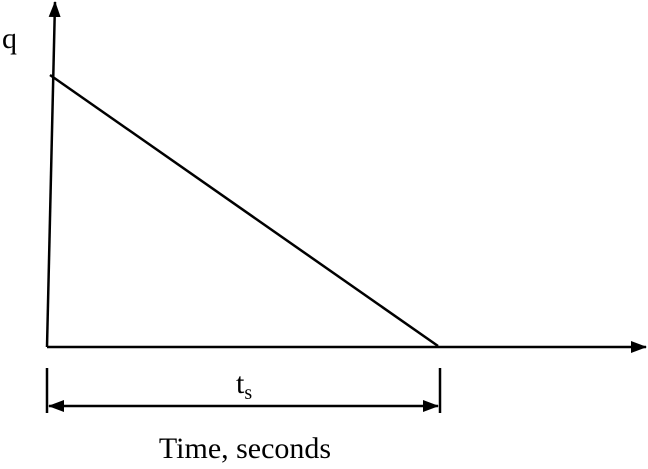 The height and width of the screenshot is (469, 648). What do you see at coordinates (9, 38) in the screenshot?
I see `y-axis-label: q` at bounding box center [9, 38].